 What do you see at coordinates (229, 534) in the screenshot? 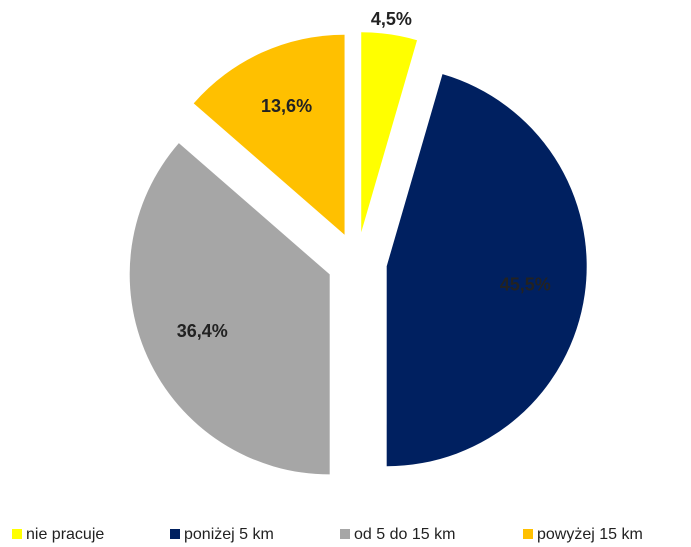
I see `legend-label: poniżej 5 km` at bounding box center [229, 534].